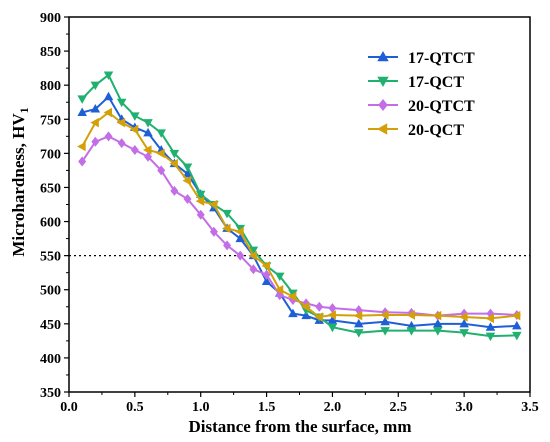 This screenshot has width=550, height=442. I want to click on y-axis-title-main: Microhardness, HV, so click(18, 185).